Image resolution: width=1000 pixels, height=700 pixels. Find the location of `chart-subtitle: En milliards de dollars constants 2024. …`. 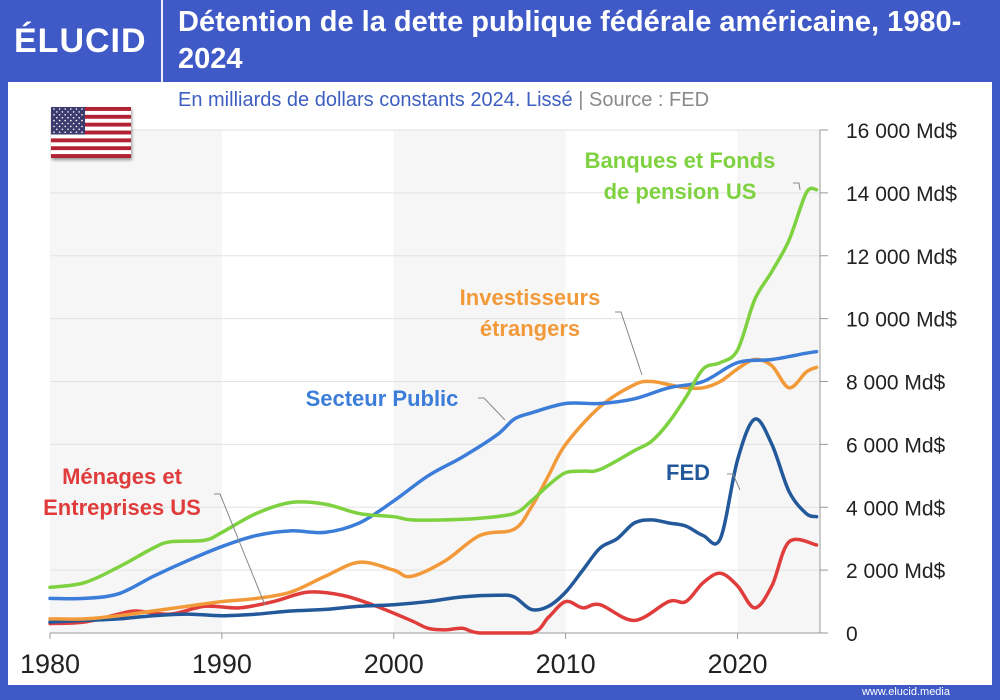

chart-subtitle: En milliards de dollars constants 2024. … is located at coordinates (443, 100).